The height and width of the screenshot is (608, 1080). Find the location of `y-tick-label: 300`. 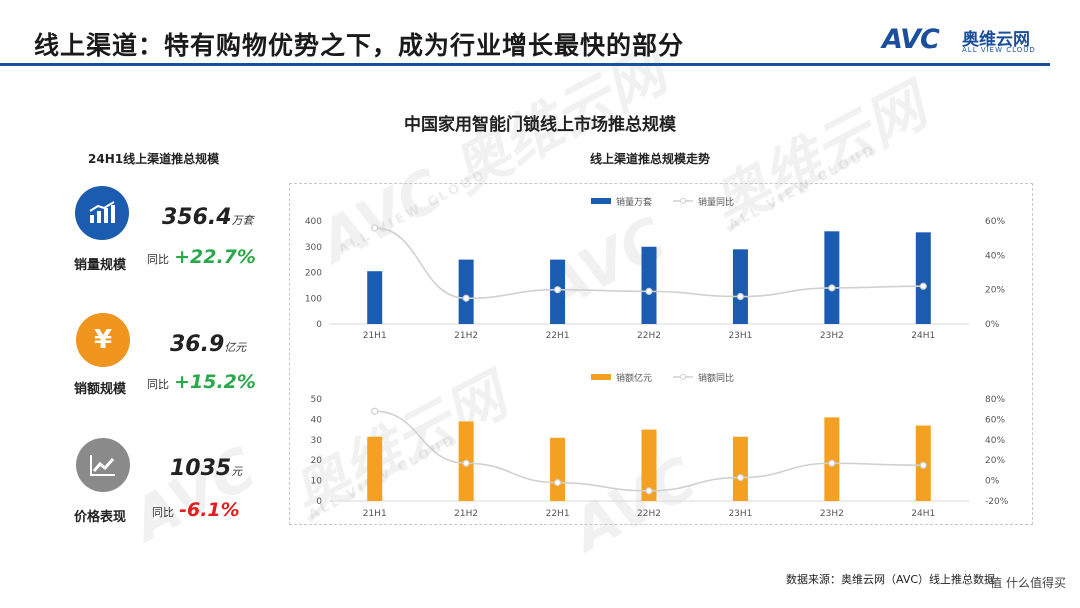

y-tick-label: 300 is located at coordinates (313, 248).